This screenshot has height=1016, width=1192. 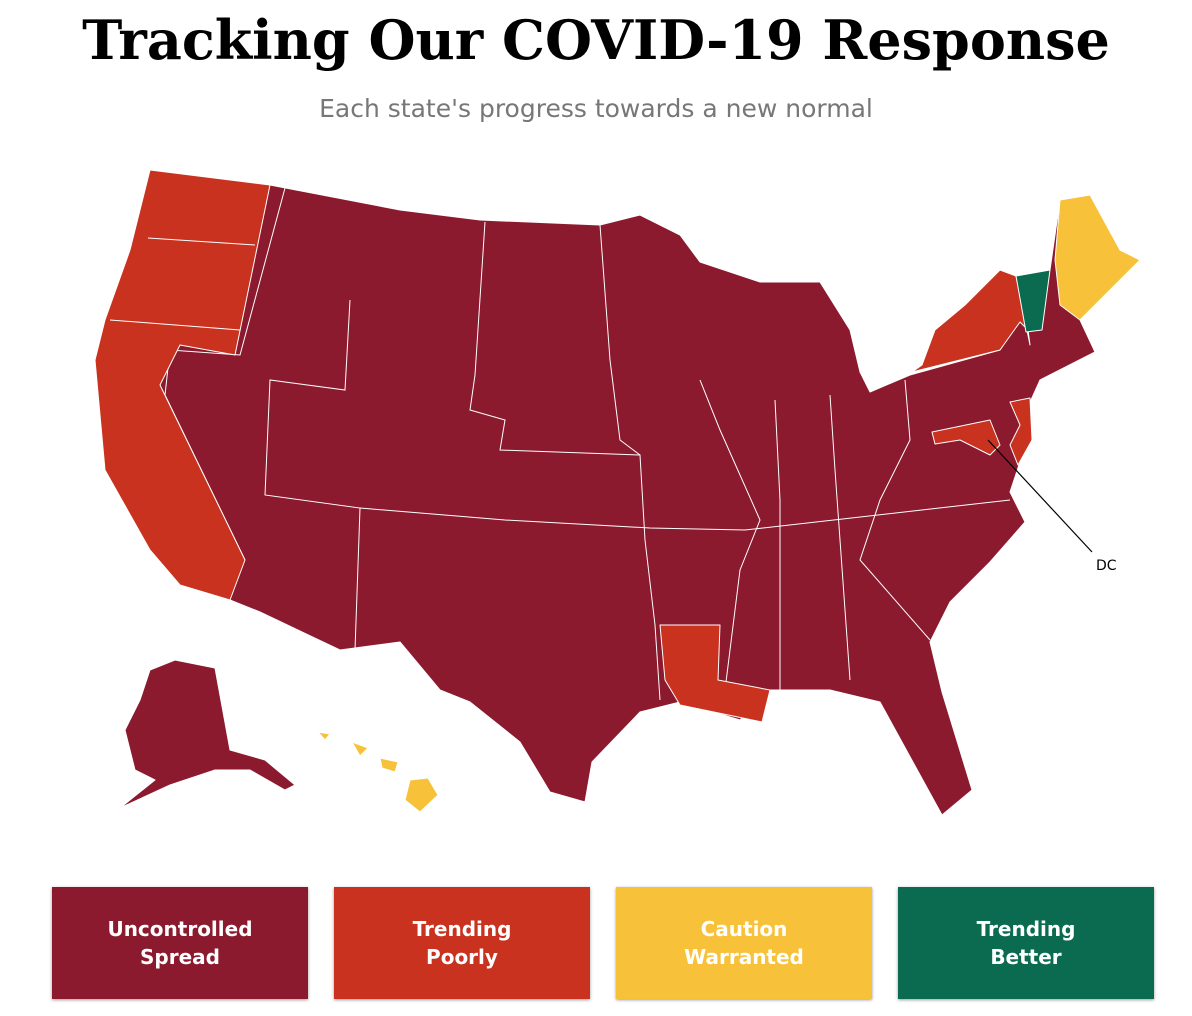 I want to click on dc-leader, so click(x=1040, y=496).